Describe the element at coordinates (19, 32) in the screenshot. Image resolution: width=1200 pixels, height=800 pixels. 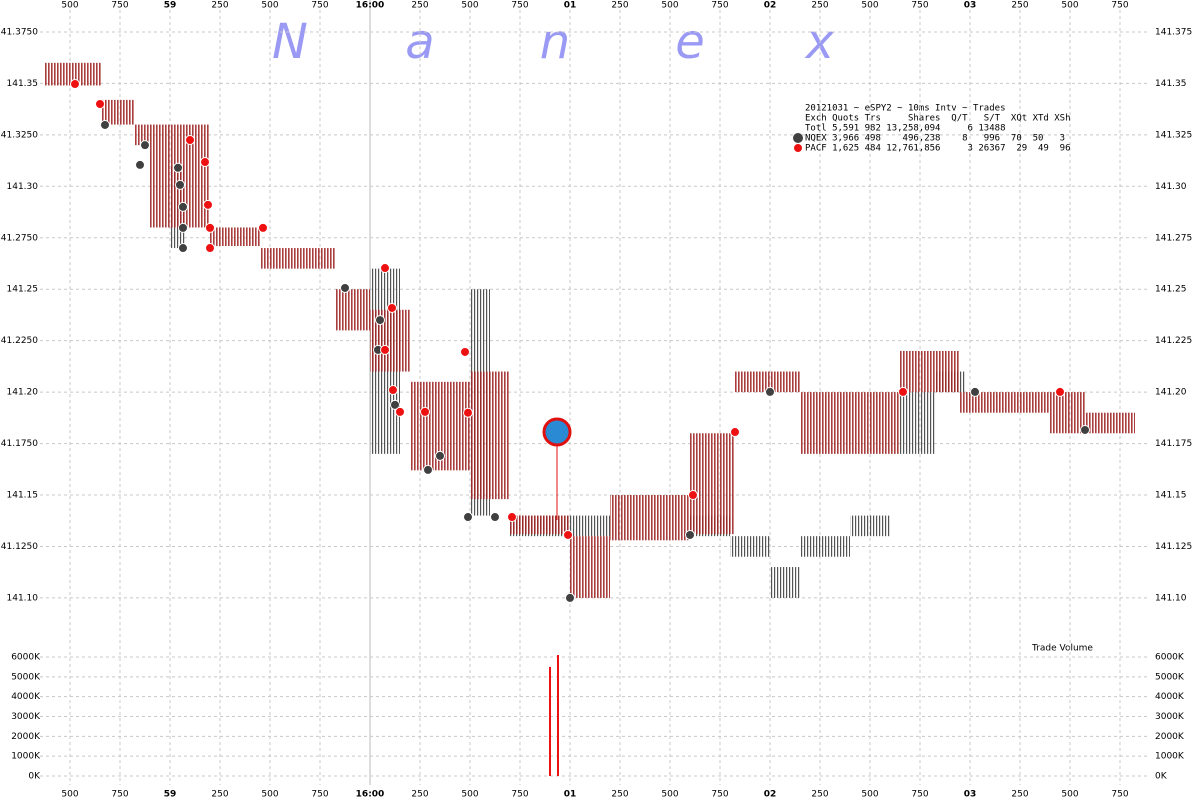
I see `y-tick-label: 41.3750` at that location.